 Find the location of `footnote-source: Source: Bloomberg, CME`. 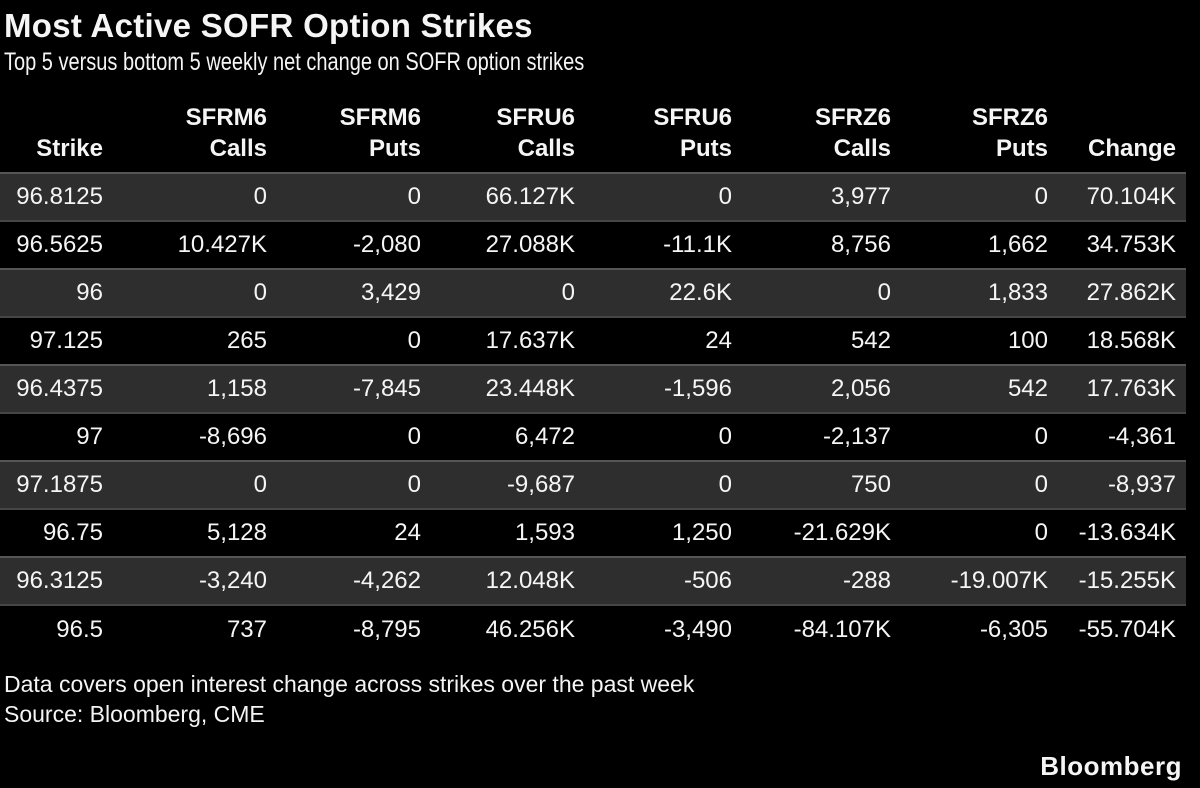

footnote-source: Source: Bloomberg, CME is located at coordinates (134, 714).